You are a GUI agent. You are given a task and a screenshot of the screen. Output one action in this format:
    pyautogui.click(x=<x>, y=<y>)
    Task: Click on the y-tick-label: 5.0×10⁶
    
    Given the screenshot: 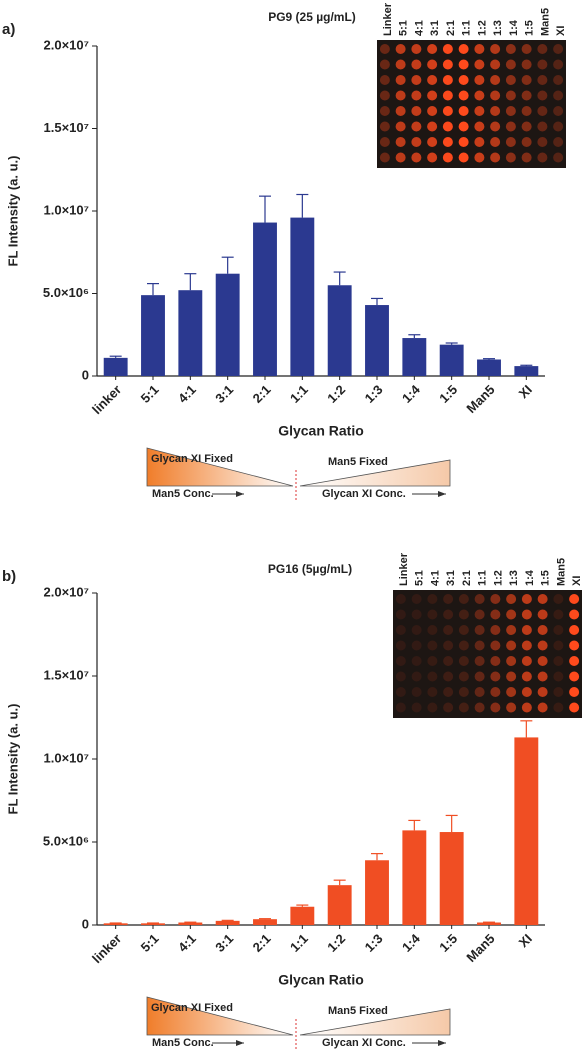 What is the action you would take?
    pyautogui.click(x=66, y=292)
    